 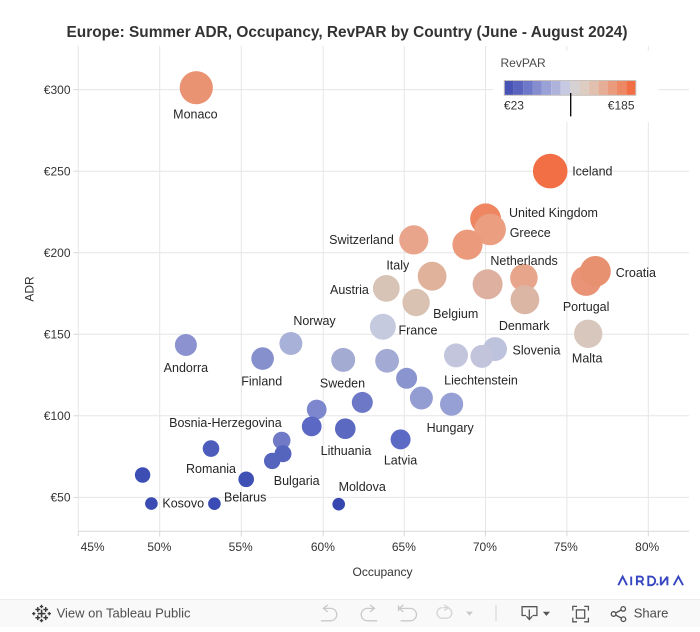 I want to click on svg-text: Malta, so click(x=587, y=359).